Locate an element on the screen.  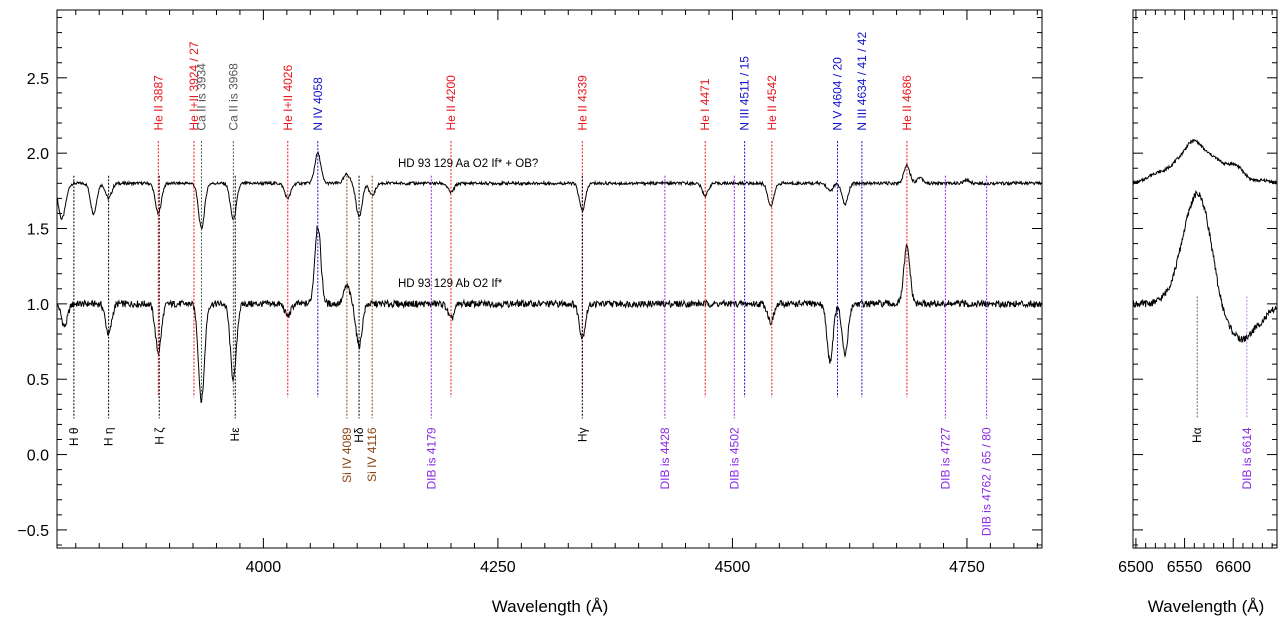
line-label: Si IV 4116 is located at coordinates (372, 454).